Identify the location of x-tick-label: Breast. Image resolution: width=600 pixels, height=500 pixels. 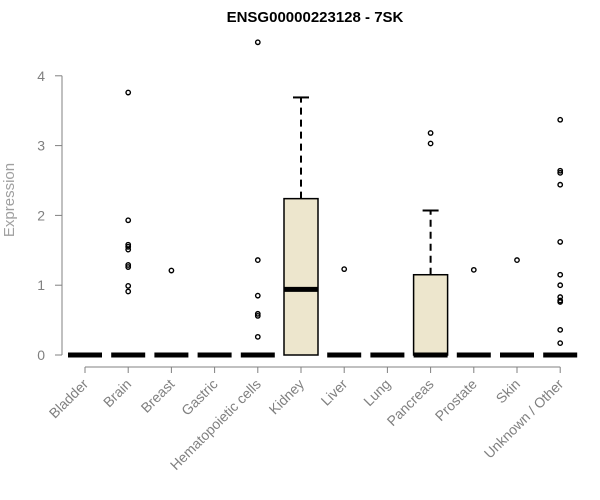
(158, 396).